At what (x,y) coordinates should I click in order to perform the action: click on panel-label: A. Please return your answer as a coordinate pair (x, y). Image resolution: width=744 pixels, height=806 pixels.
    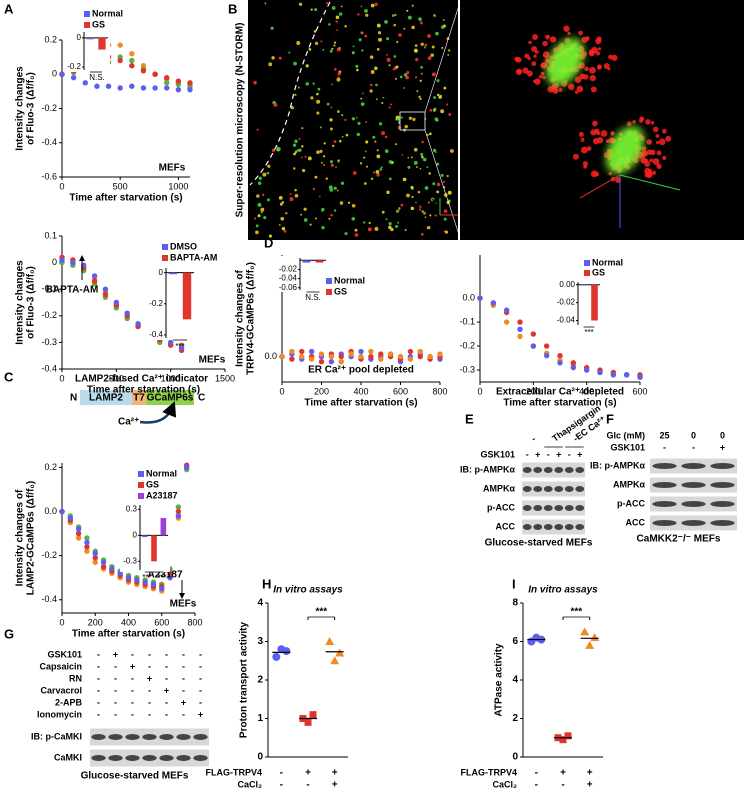
    Looking at the image, I should click on (9, 8).